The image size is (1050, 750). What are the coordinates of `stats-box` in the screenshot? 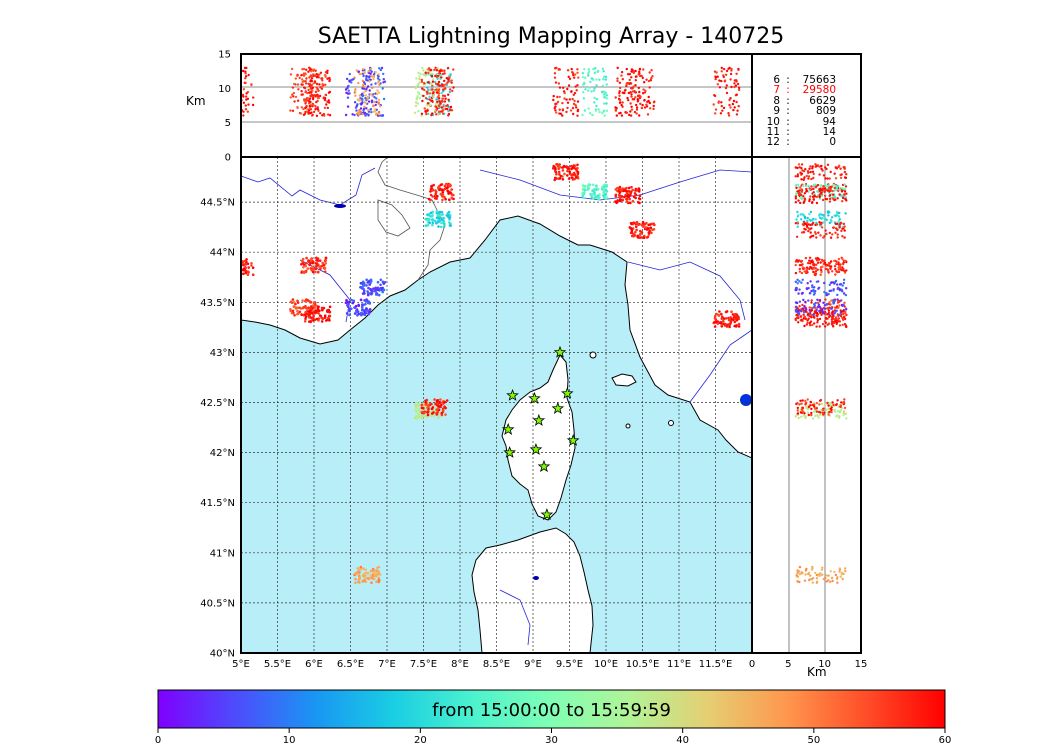 It's located at (806, 105).